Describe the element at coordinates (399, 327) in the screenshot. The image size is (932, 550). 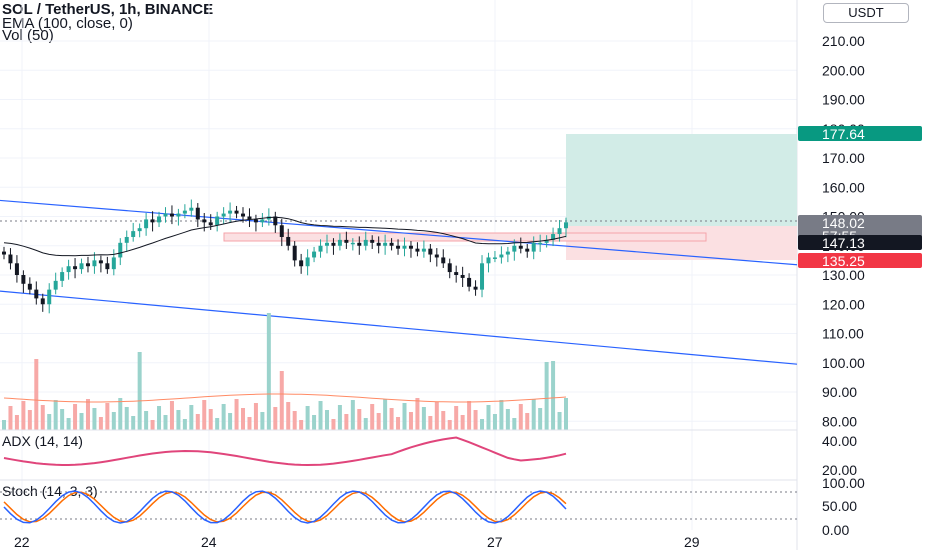
I see `trendline-lower-channel` at that location.